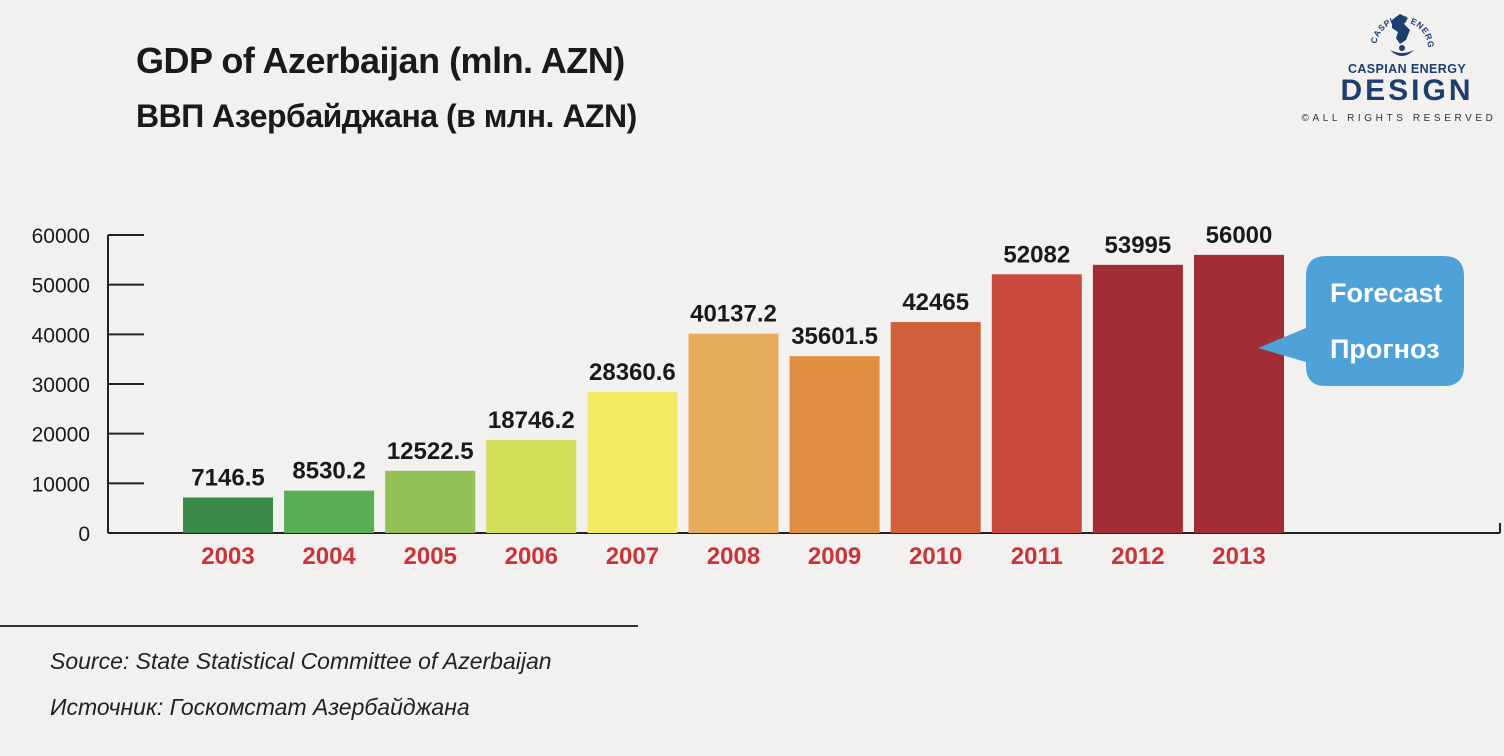 The image size is (1504, 756). I want to click on y-tick-label: 60000, so click(61, 236).